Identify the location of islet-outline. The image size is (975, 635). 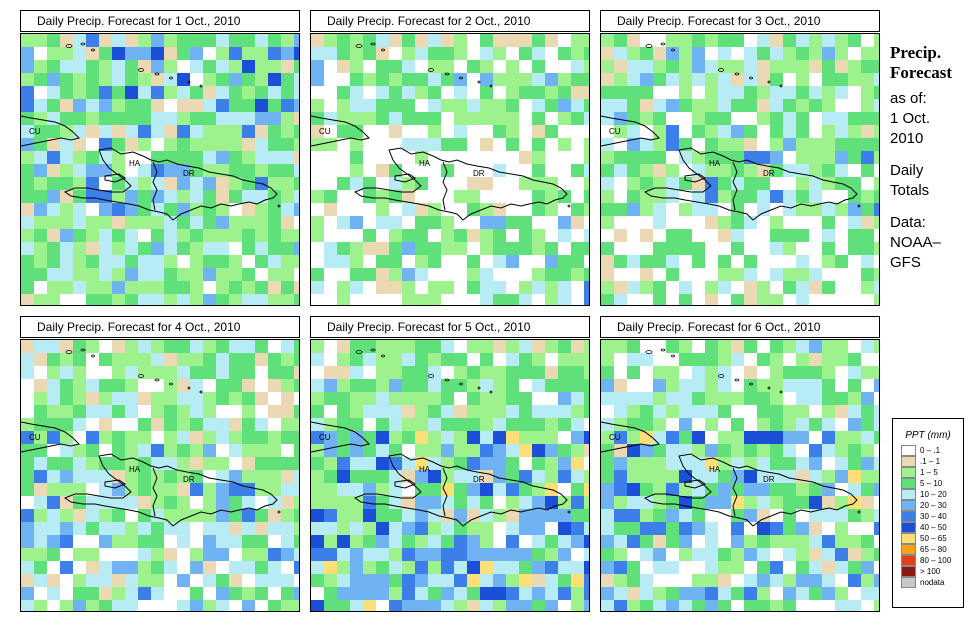
(359, 352).